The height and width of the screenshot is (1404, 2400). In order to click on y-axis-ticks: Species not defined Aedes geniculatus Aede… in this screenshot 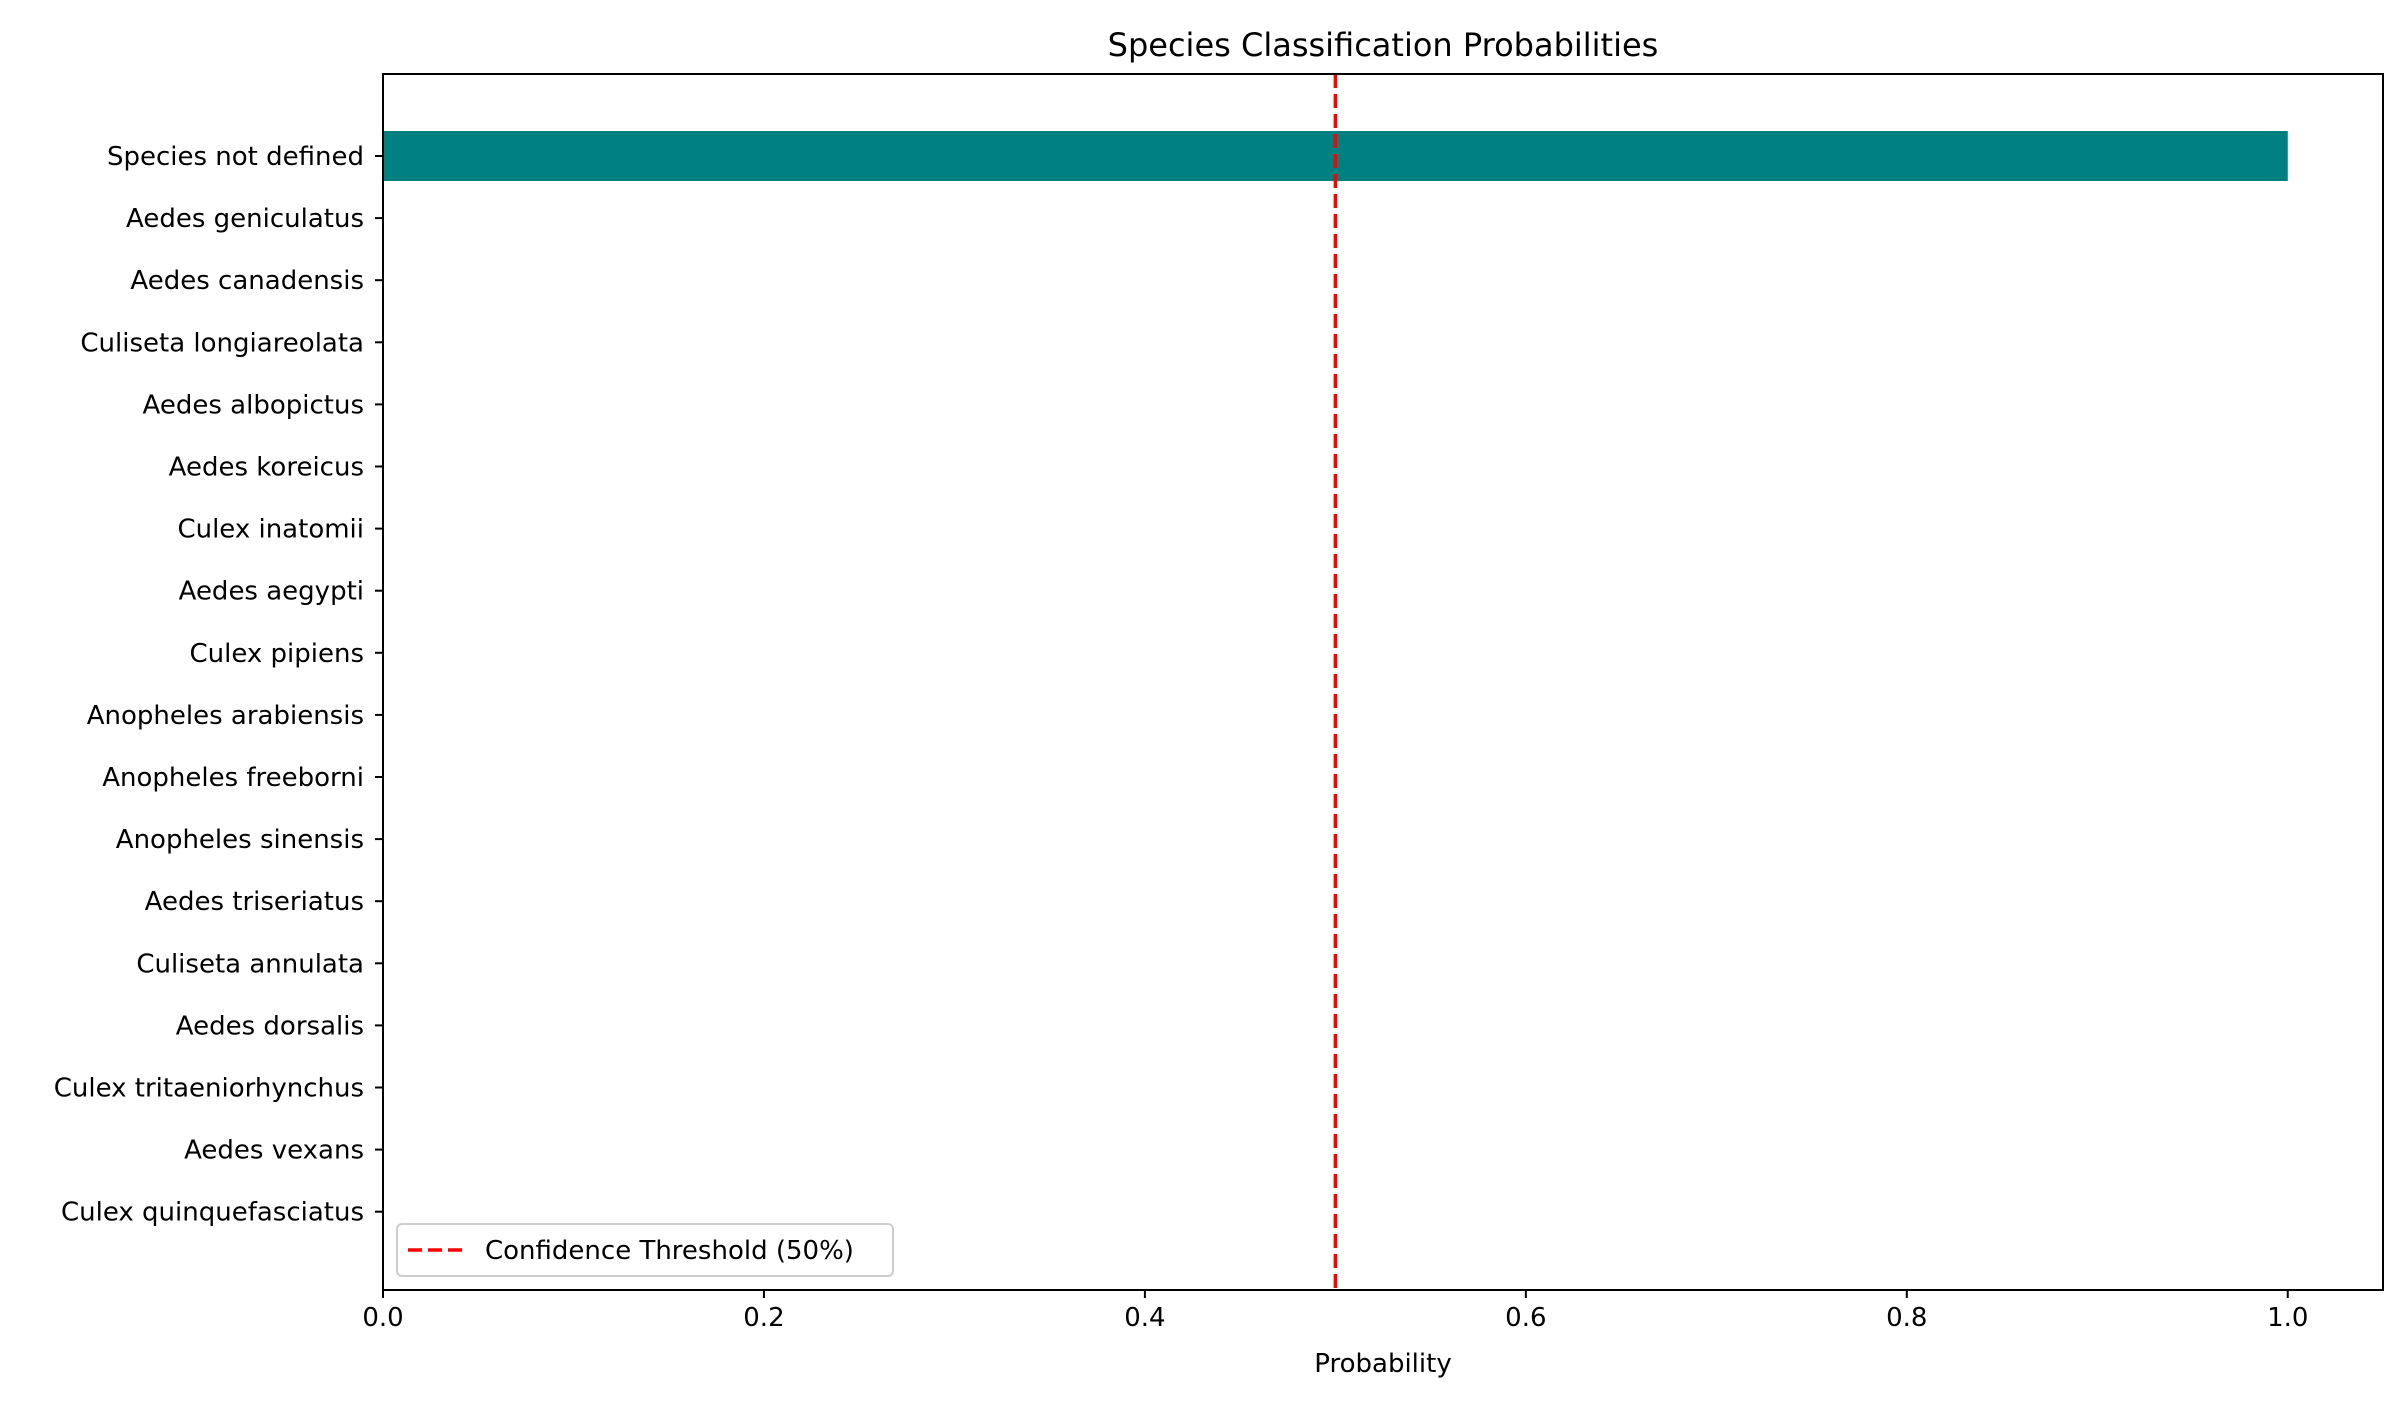, I will do `click(218, 685)`.